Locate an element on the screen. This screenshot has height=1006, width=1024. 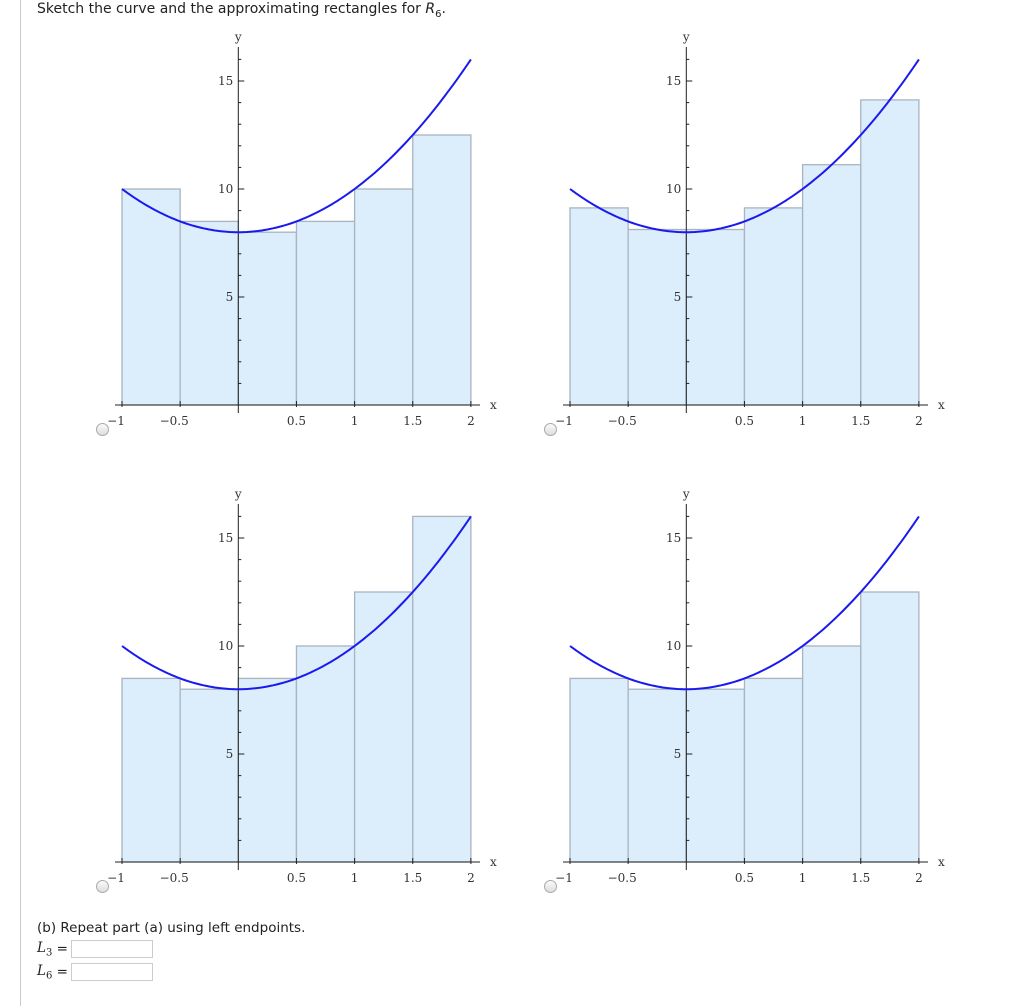
l6-row: L6 = is located at coordinates (95, 972).